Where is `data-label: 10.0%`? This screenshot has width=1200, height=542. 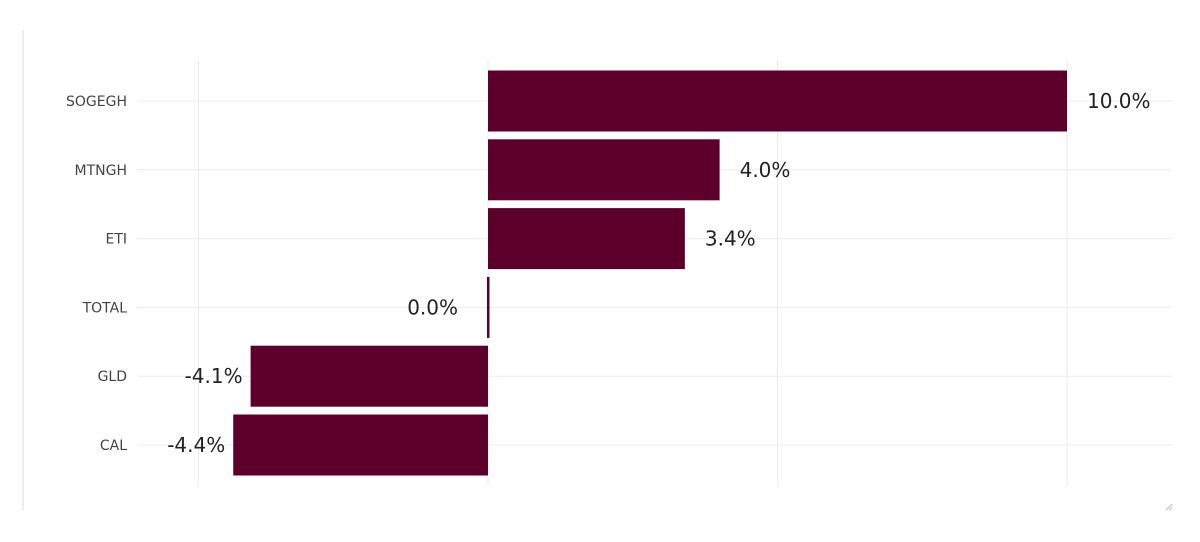 data-label: 10.0% is located at coordinates (1119, 101).